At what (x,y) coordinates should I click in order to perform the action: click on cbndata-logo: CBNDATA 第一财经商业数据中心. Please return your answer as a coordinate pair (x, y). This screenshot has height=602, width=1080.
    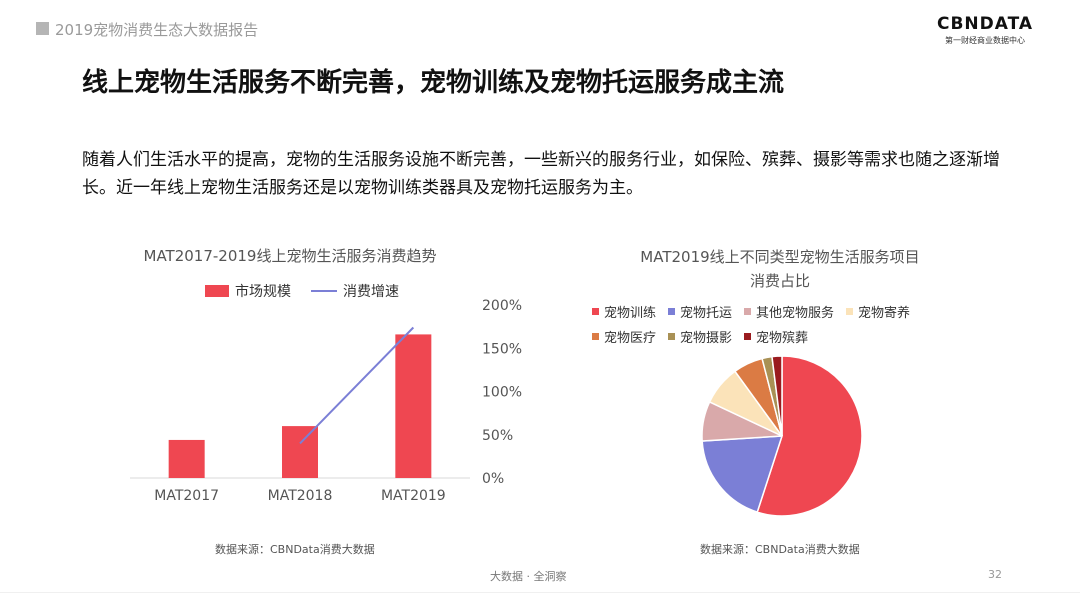
    Looking at the image, I should click on (985, 30).